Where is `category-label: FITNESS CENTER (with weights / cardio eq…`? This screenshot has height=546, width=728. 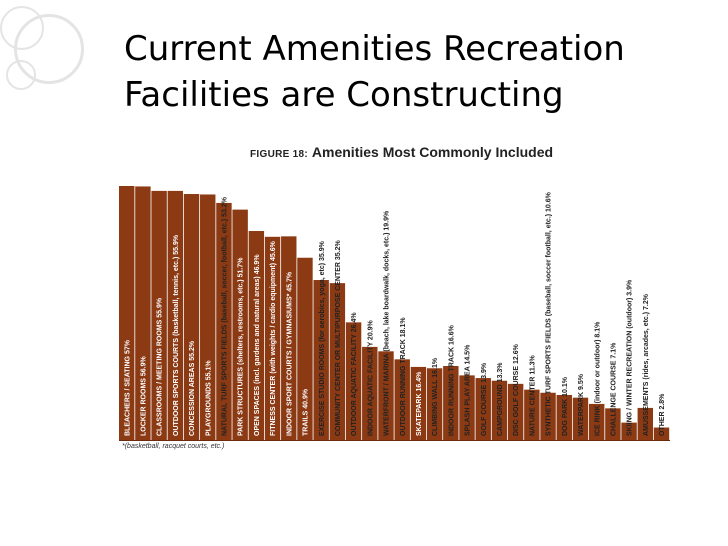
category-label: FITNESS CENTER (with weights / cardio eq… is located at coordinates (273, 349).